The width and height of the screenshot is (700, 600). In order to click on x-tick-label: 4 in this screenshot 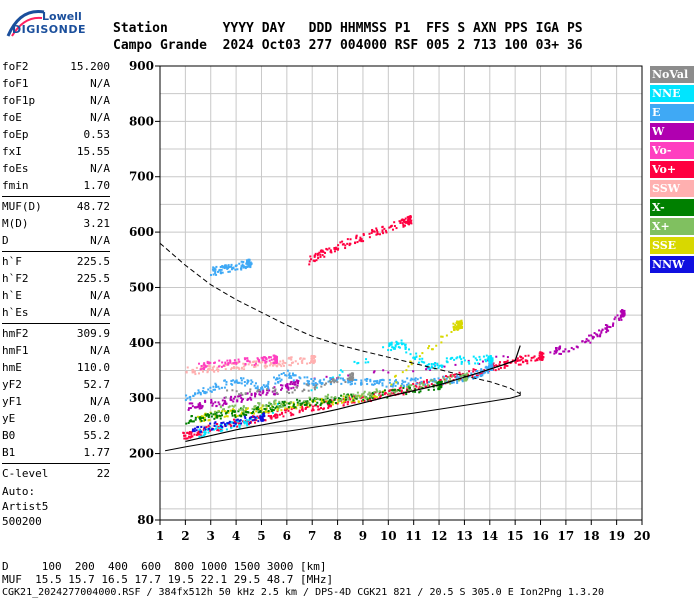, I will do `click(236, 536)`.